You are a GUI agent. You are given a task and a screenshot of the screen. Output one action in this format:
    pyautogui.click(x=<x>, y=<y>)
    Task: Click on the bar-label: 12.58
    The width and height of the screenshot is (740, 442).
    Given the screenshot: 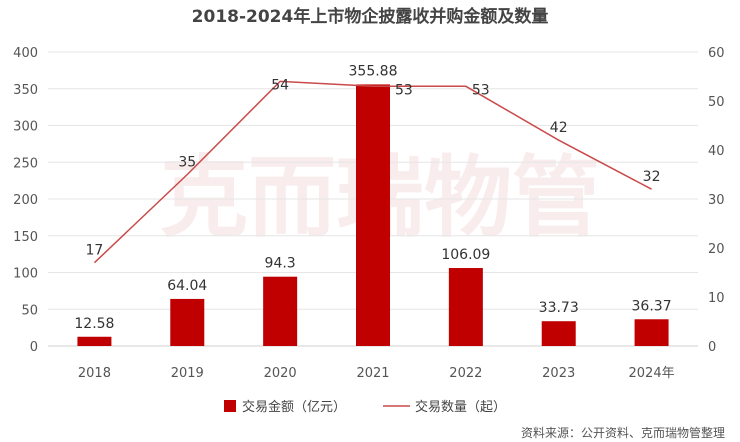 What is the action you would take?
    pyautogui.click(x=94, y=324)
    